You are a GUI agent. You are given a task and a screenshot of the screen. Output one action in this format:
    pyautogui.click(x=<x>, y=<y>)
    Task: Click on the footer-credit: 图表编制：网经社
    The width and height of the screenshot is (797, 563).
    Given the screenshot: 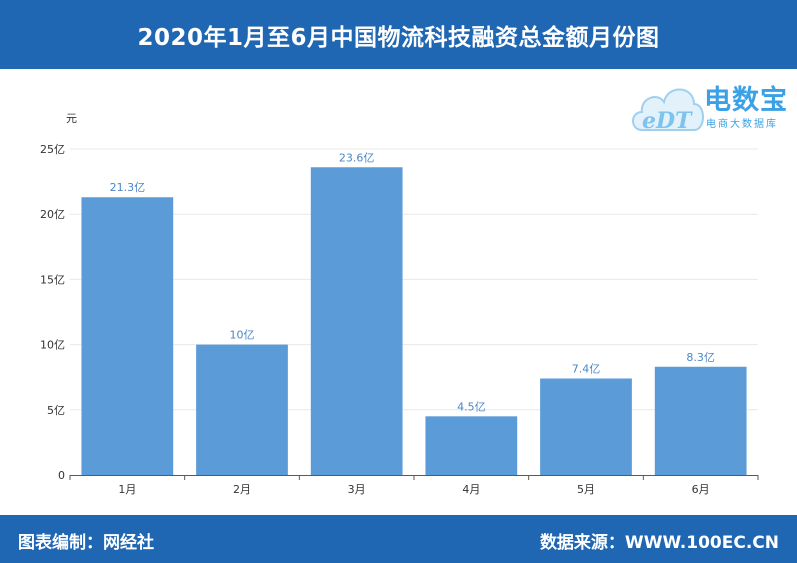 What is the action you would take?
    pyautogui.click(x=86, y=543)
    